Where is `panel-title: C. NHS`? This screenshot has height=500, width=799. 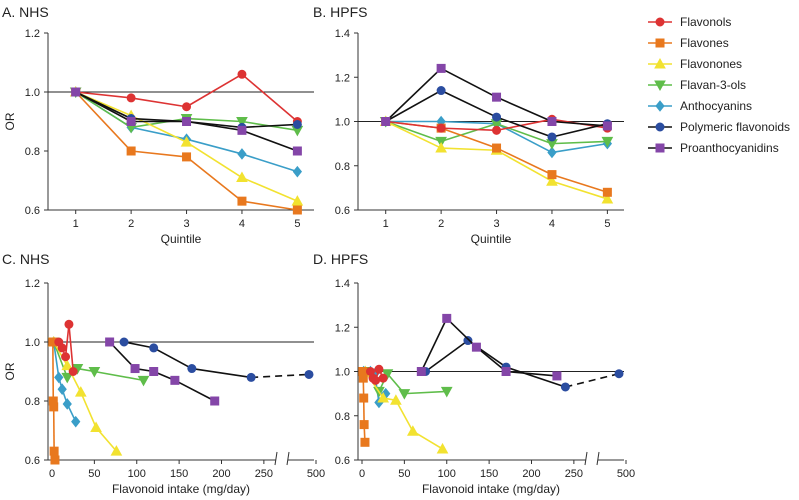 panel-title: C. NHS is located at coordinates (25, 259).